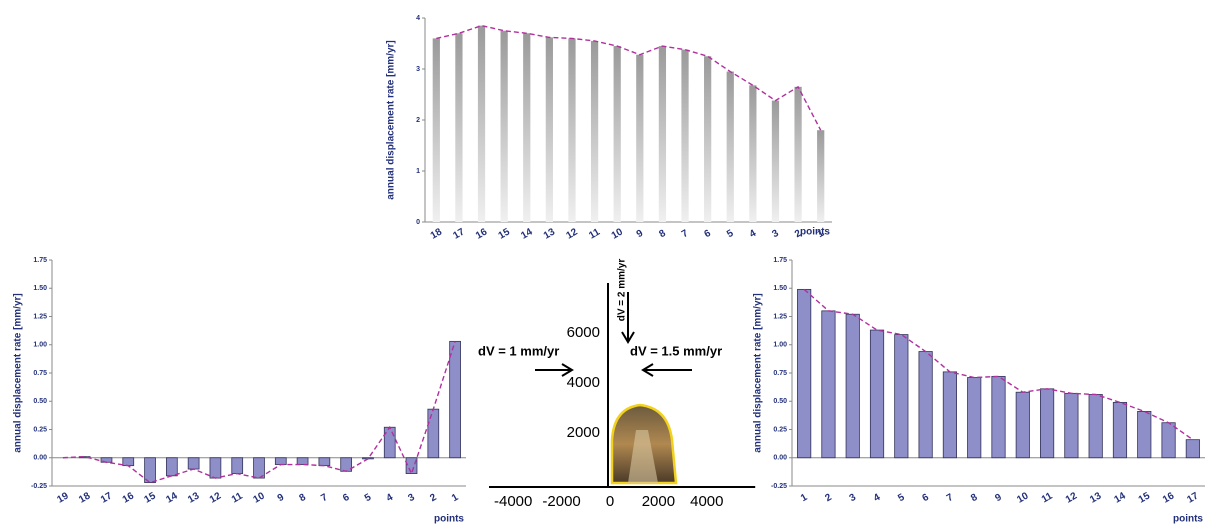 This screenshot has width=1214, height=529. I want to click on y-tick-label: 4, so click(418, 18).